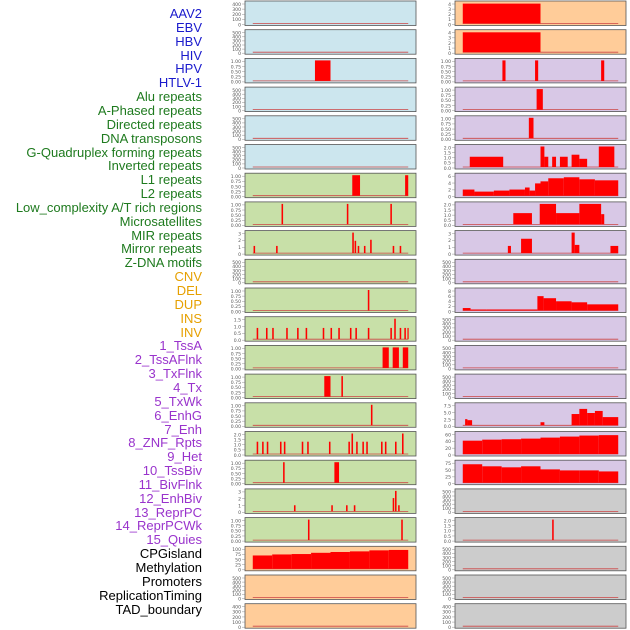 The width and height of the screenshot is (630, 630). I want to click on y-tick-label: 6, so click(449, 177).